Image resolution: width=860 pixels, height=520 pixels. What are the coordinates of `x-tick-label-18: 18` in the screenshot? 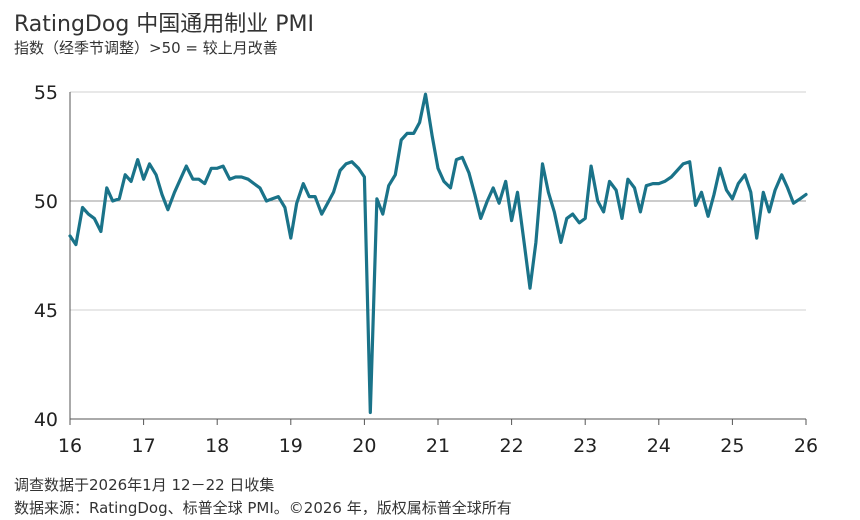 It's located at (217, 446).